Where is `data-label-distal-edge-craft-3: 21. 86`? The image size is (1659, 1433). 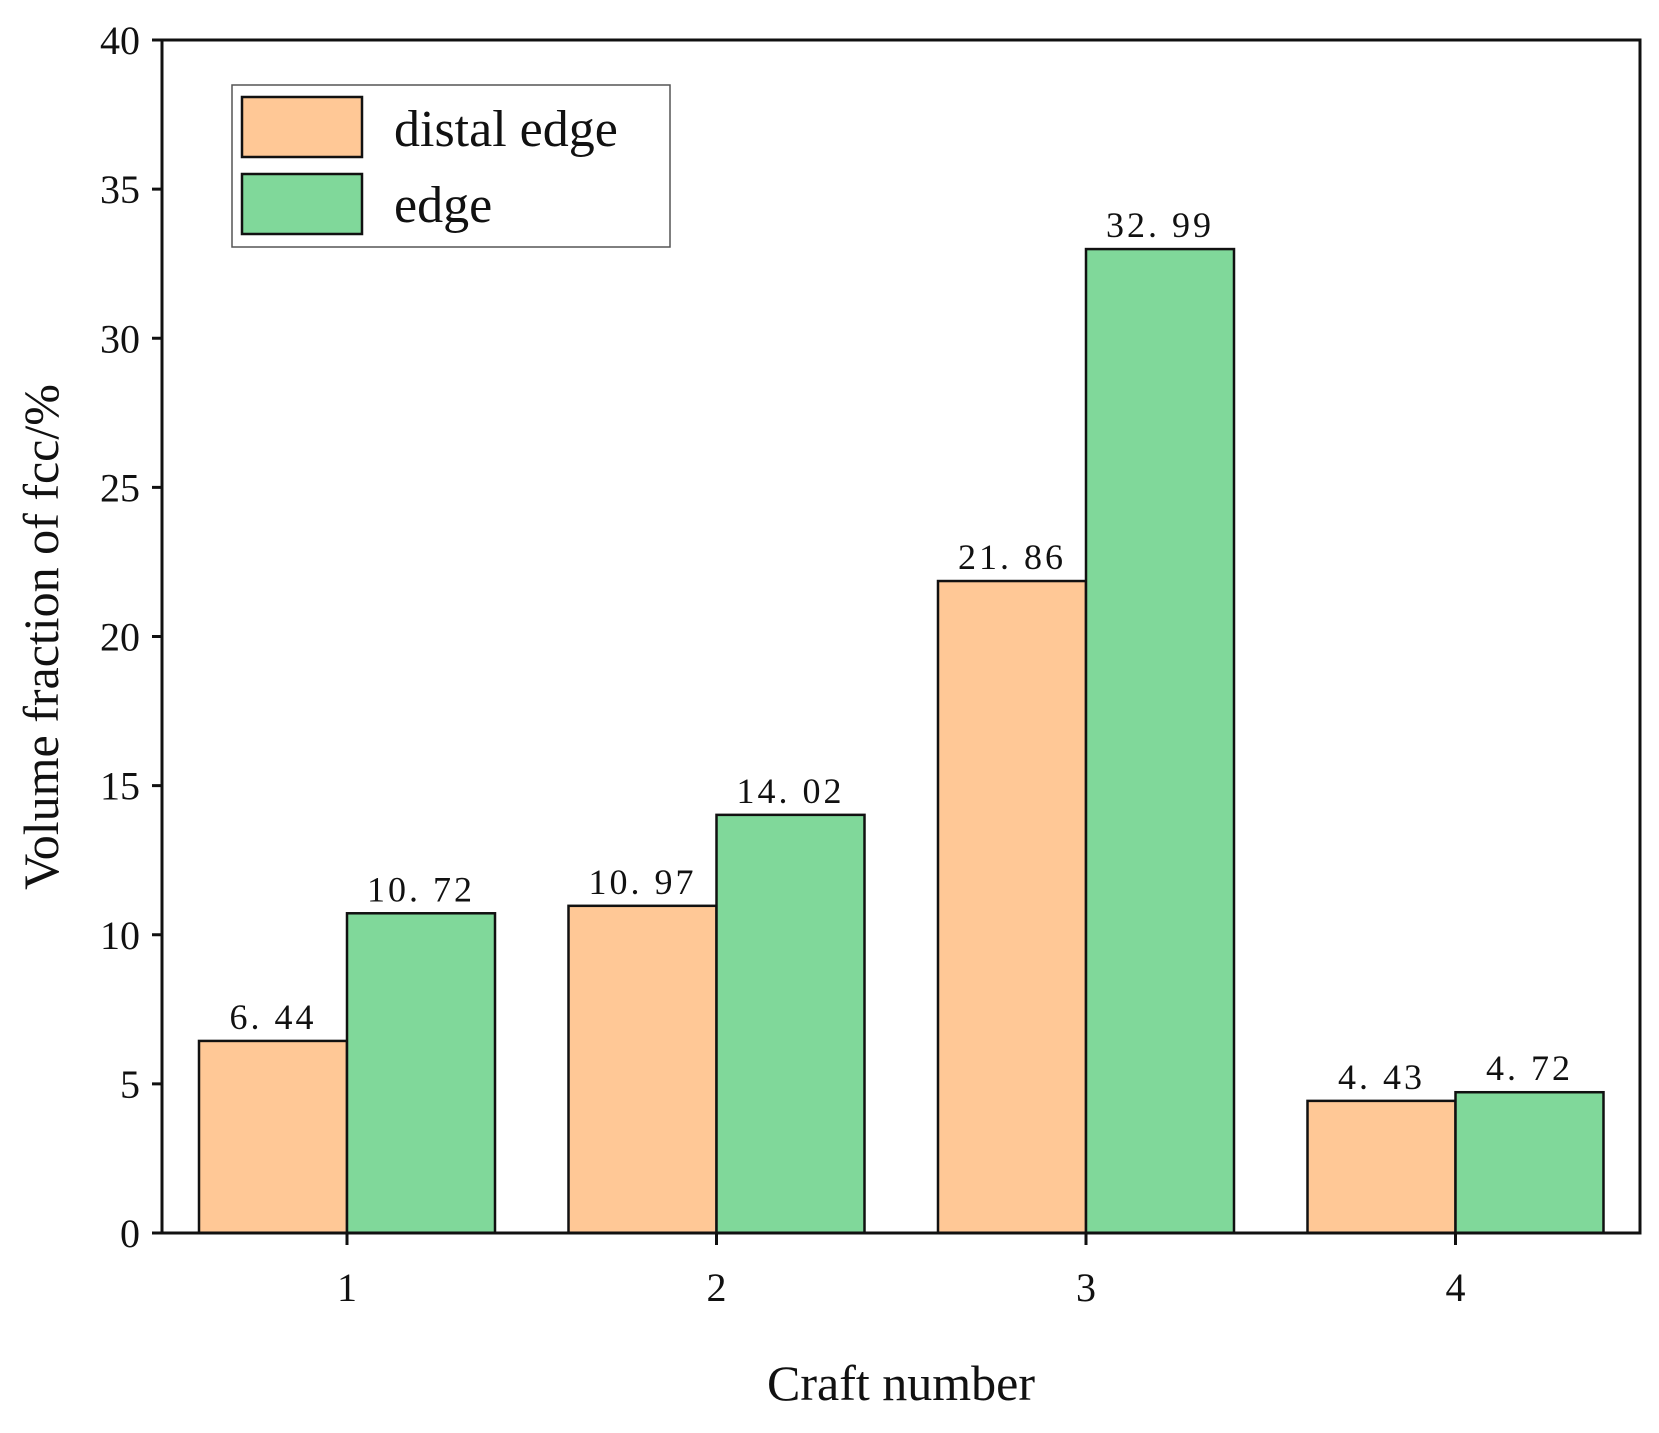
data-label-distal-edge-craft-3: 21. 86 is located at coordinates (1012, 557).